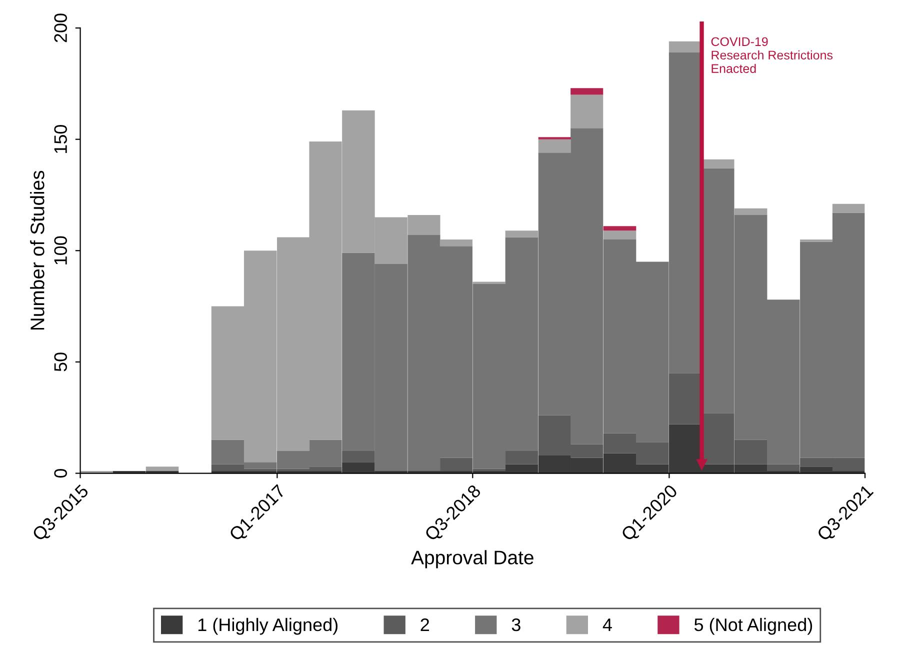 This screenshot has width=902, height=651. I want to click on x-axis-title: Approval Date, so click(472, 559).